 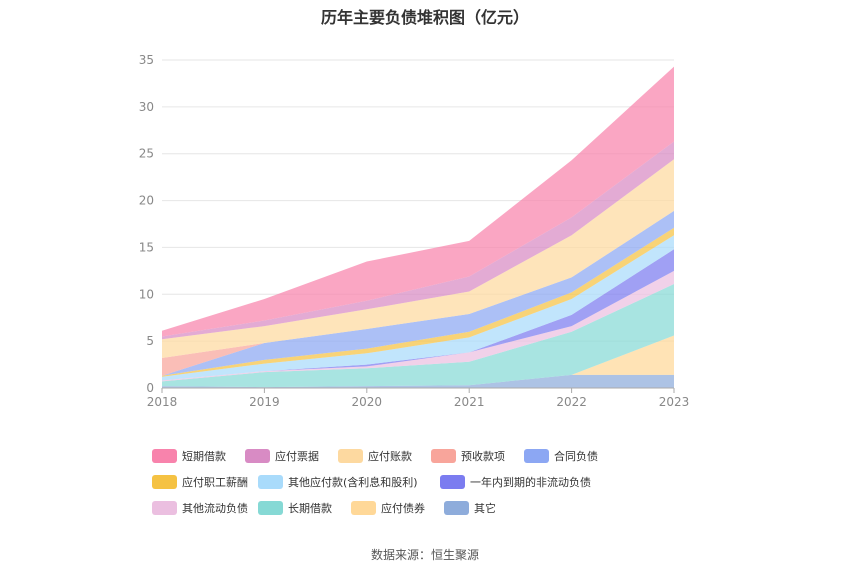 What do you see at coordinates (162, 402) in the screenshot?
I see `x-tick-label: 2018` at bounding box center [162, 402].